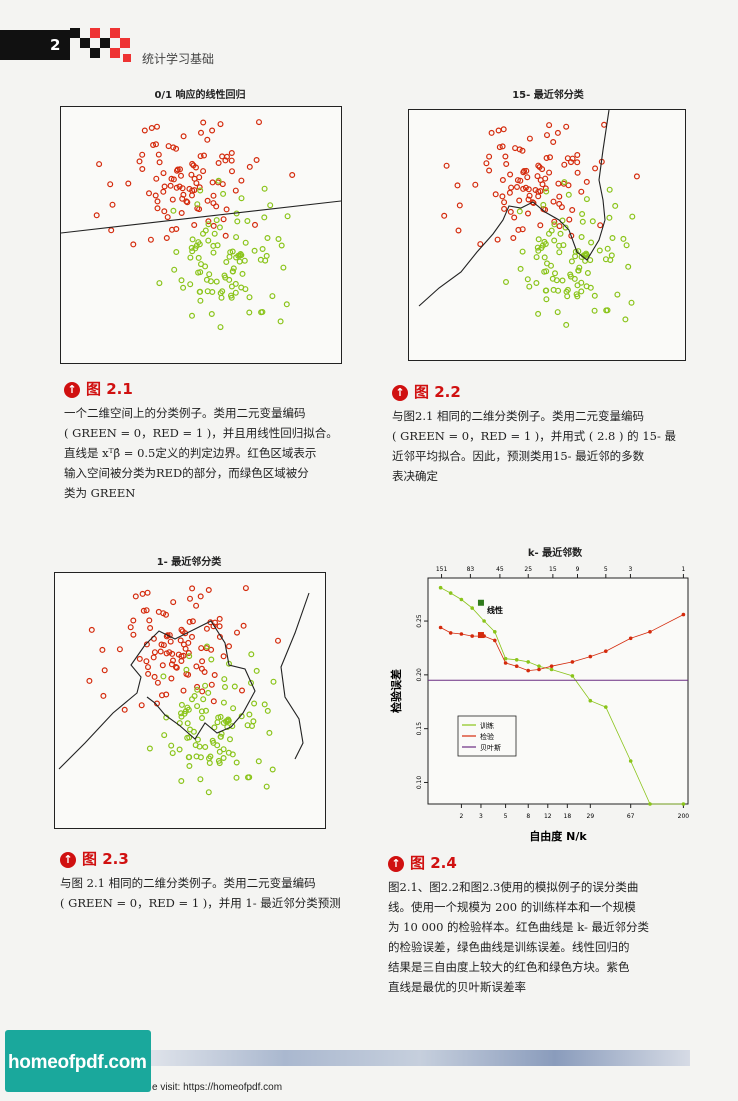 The height and width of the screenshot is (1101, 738). I want to click on top-tick-label: 45, so click(500, 569).